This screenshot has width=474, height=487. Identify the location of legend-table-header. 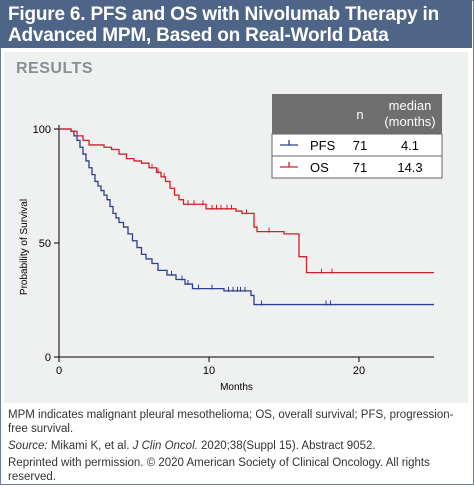
(357, 114).